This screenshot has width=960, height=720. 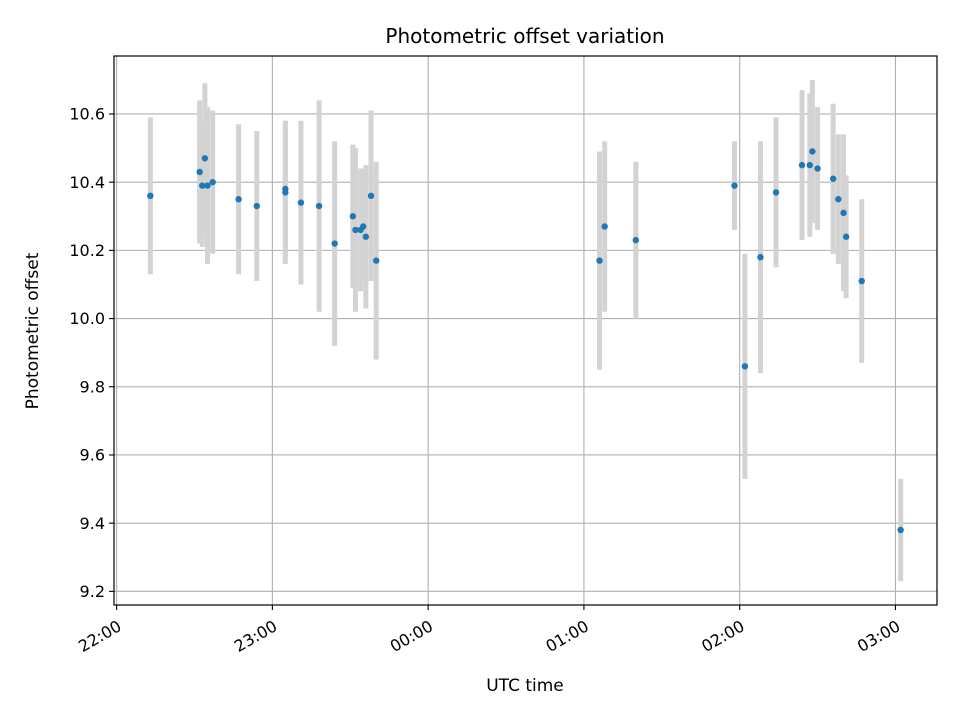 I want to click on x-axis-title: UTC time, so click(x=525, y=686).